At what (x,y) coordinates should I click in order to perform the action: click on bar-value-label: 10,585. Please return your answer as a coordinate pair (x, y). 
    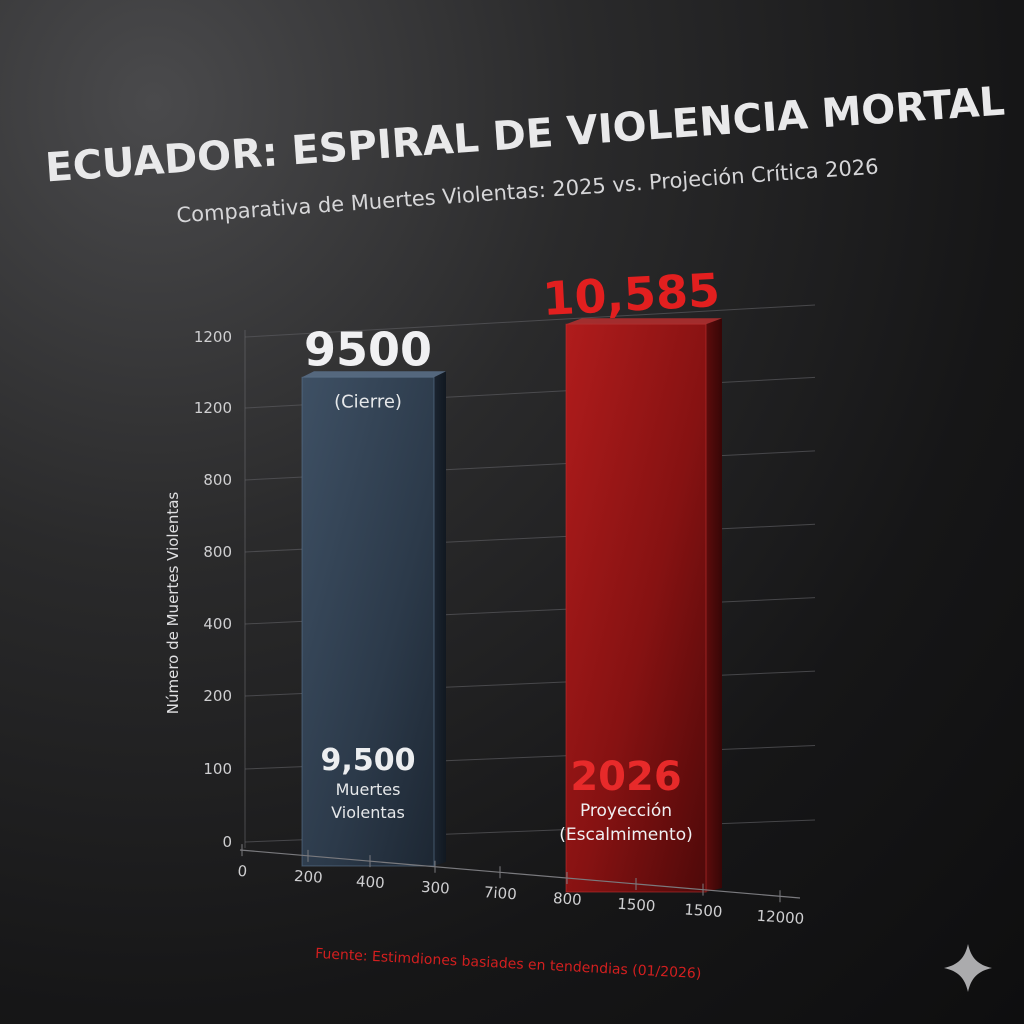
    Looking at the image, I should click on (631, 294).